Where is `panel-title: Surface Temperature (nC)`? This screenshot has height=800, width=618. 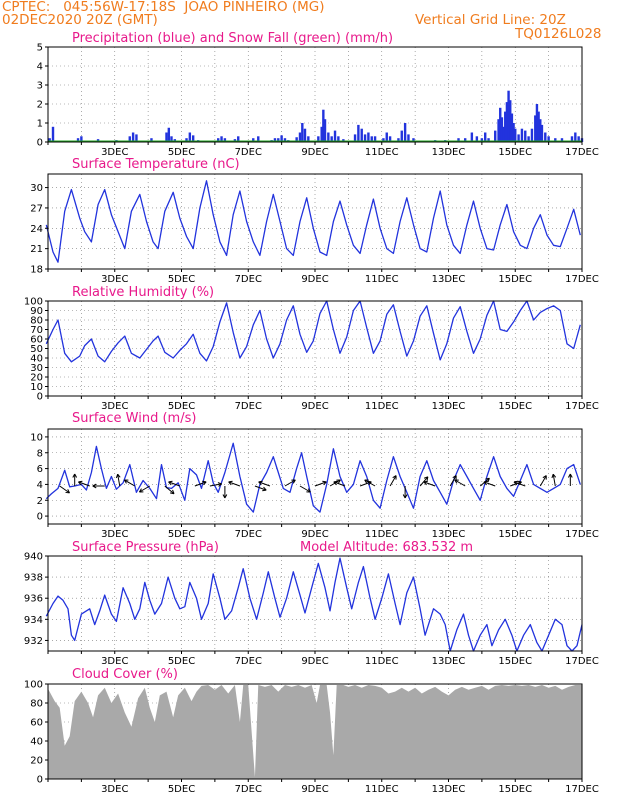
panel-title: Surface Temperature (nC) is located at coordinates (156, 164).